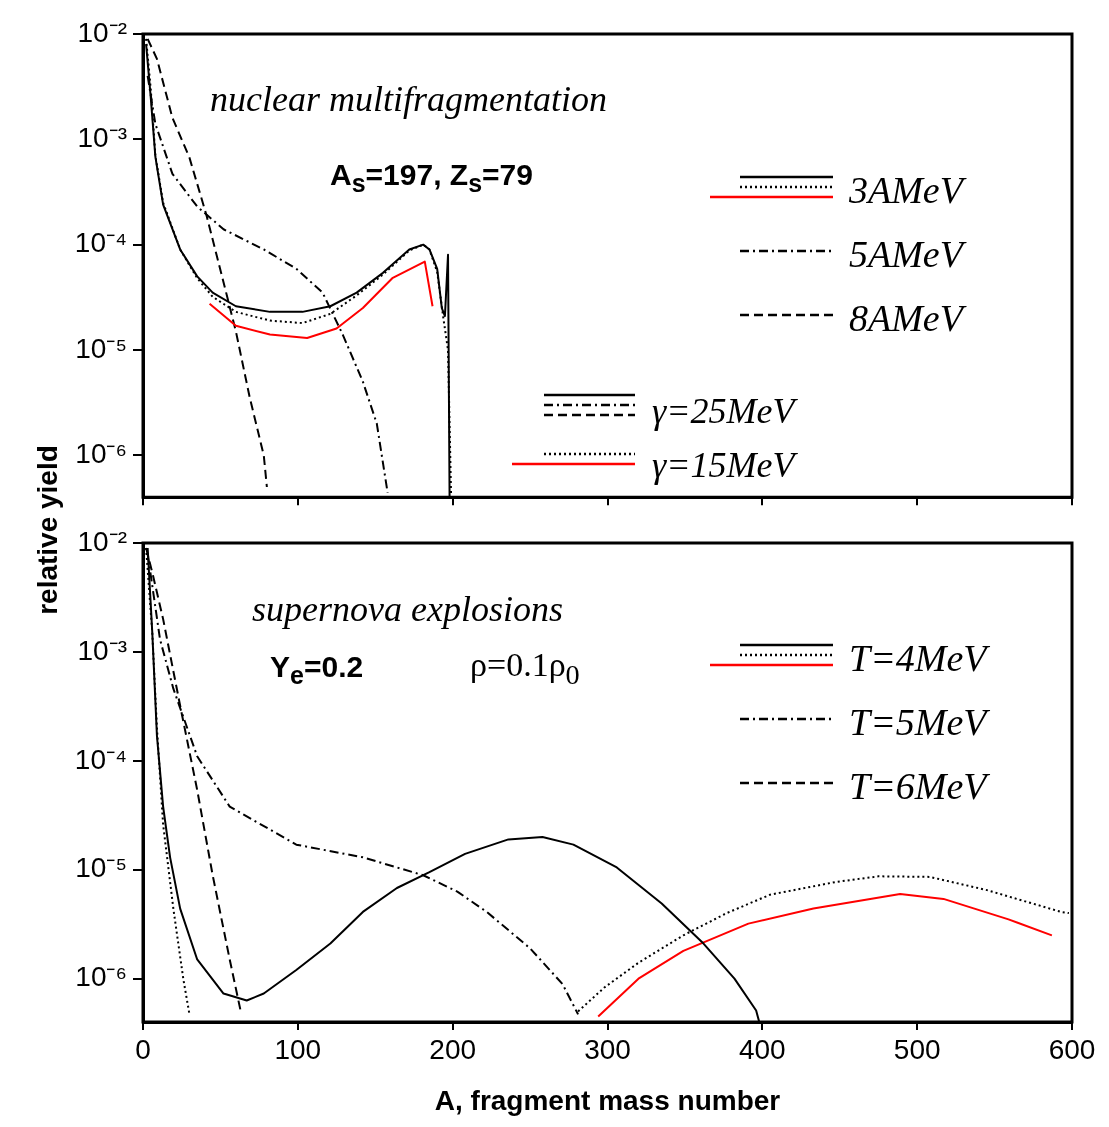 The width and height of the screenshot is (1109, 1127). What do you see at coordinates (908, 254) in the screenshot?
I see `legend-label: 5AMeV` at bounding box center [908, 254].